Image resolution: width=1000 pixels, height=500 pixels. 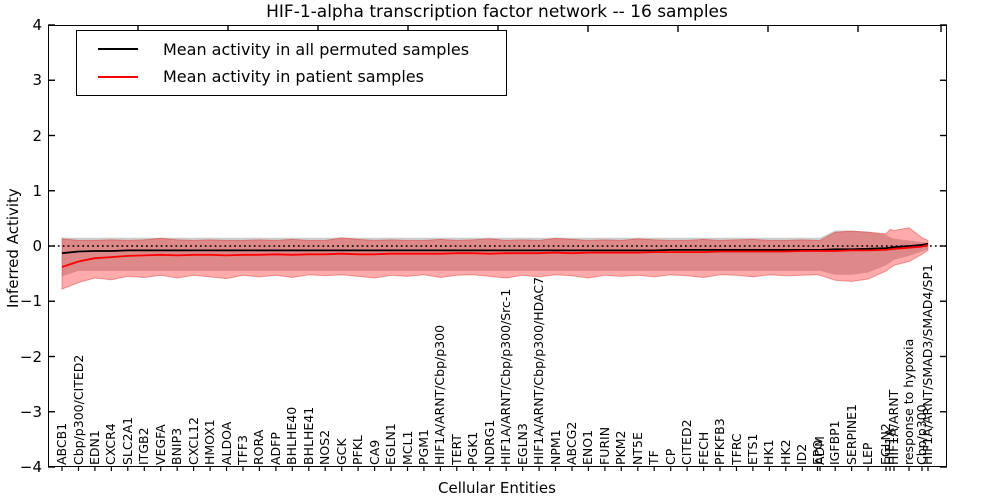 I want to click on x-tick-label: PGK1, so click(x=473, y=448).